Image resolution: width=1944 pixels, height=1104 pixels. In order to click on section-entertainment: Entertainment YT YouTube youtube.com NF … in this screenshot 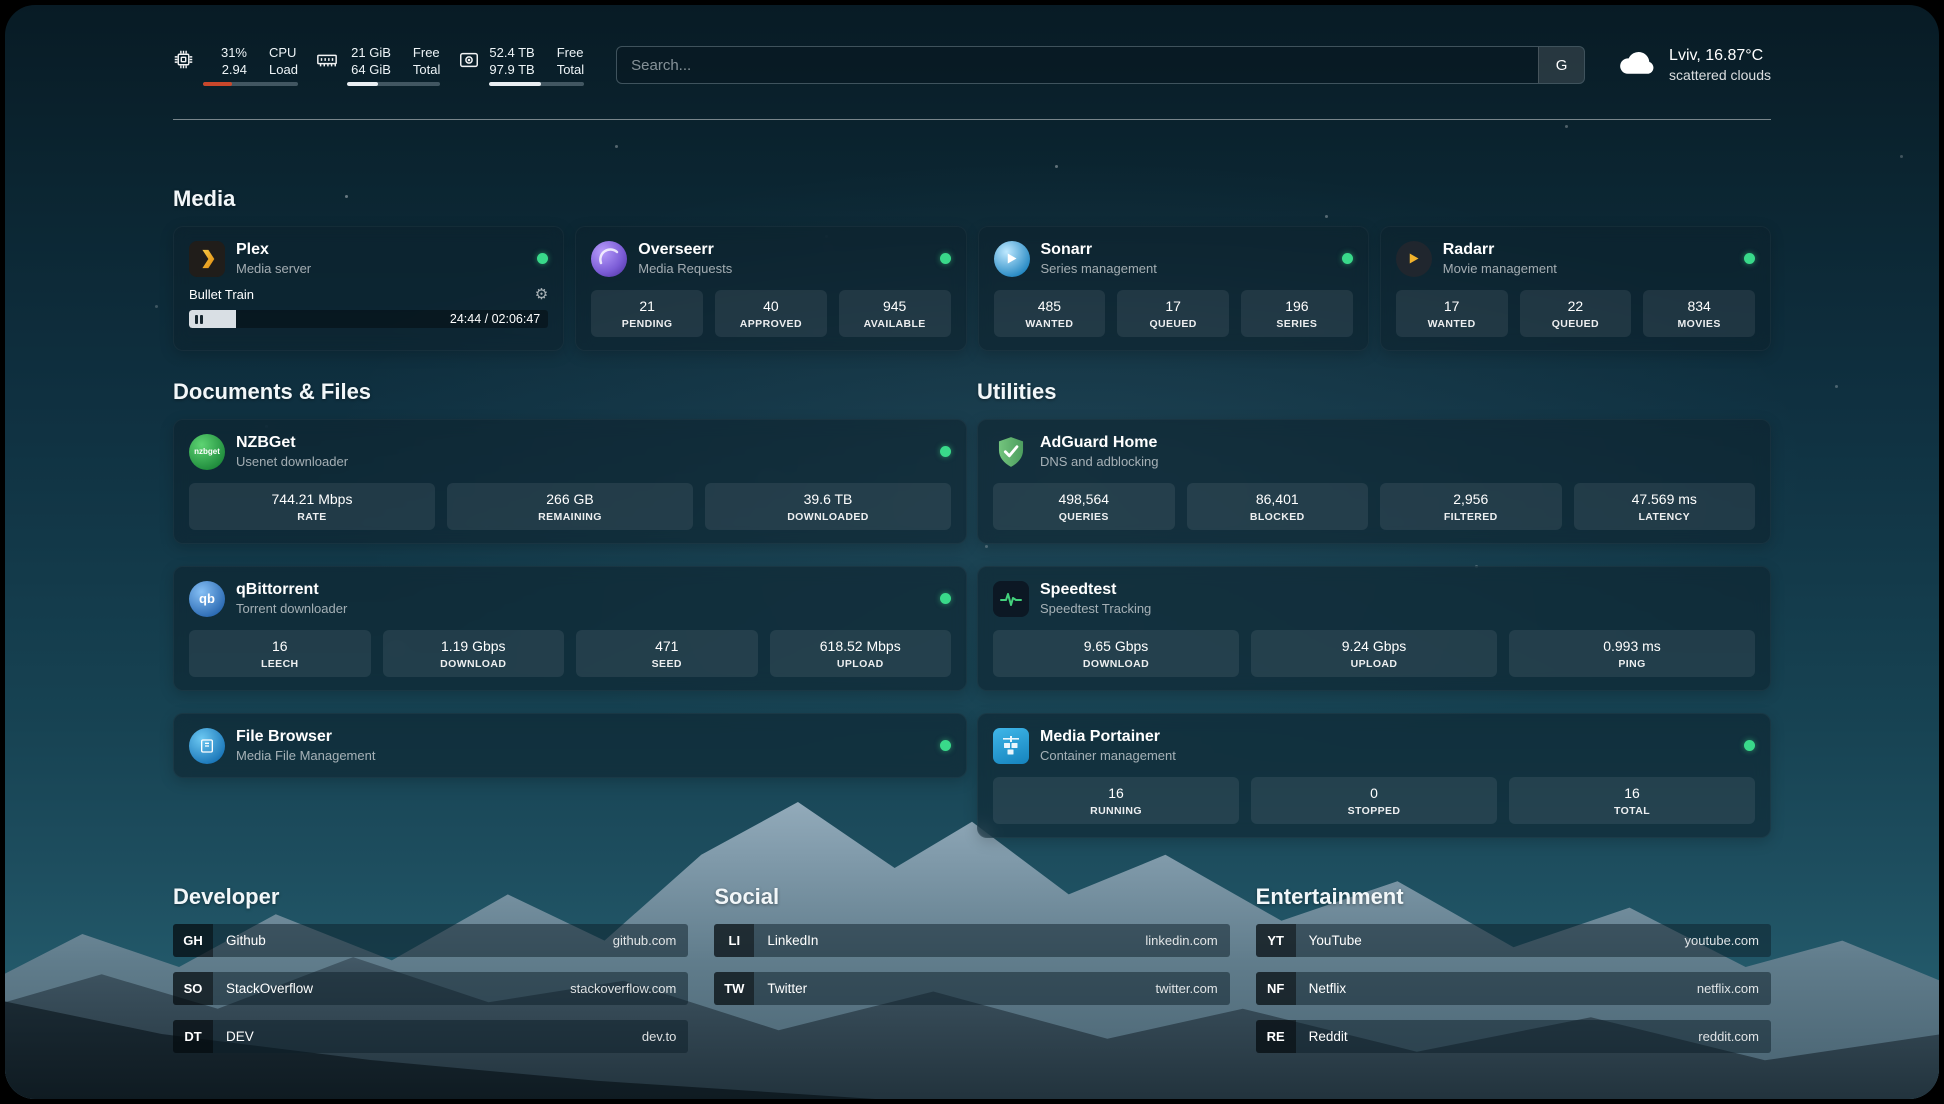, I will do `click(1513, 976)`.